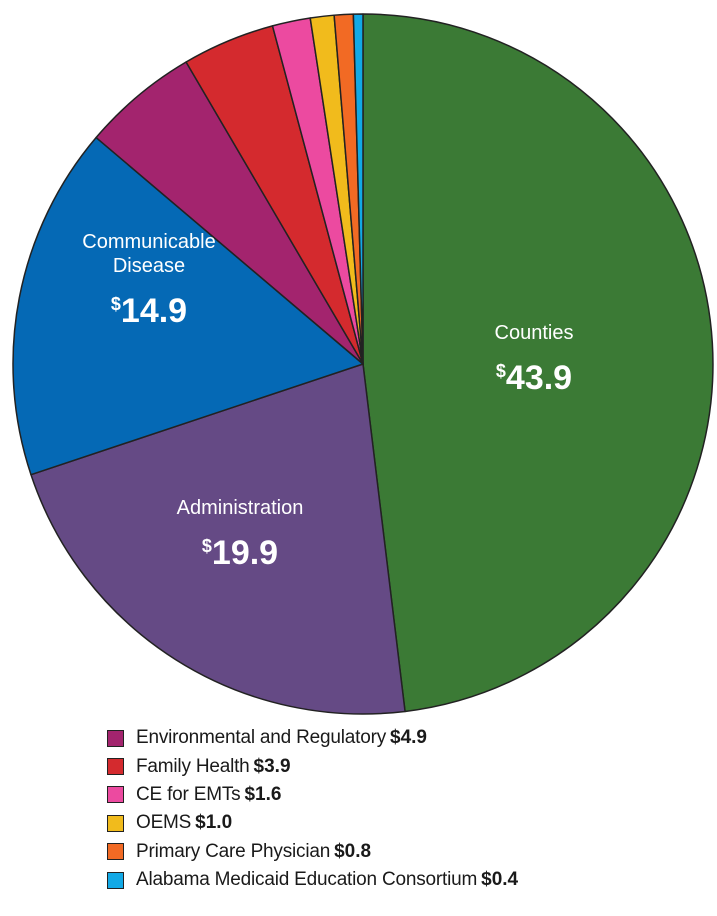 This screenshot has height=916, width=717. What do you see at coordinates (272, 766) in the screenshot?
I see `legend-value: $3.9` at bounding box center [272, 766].